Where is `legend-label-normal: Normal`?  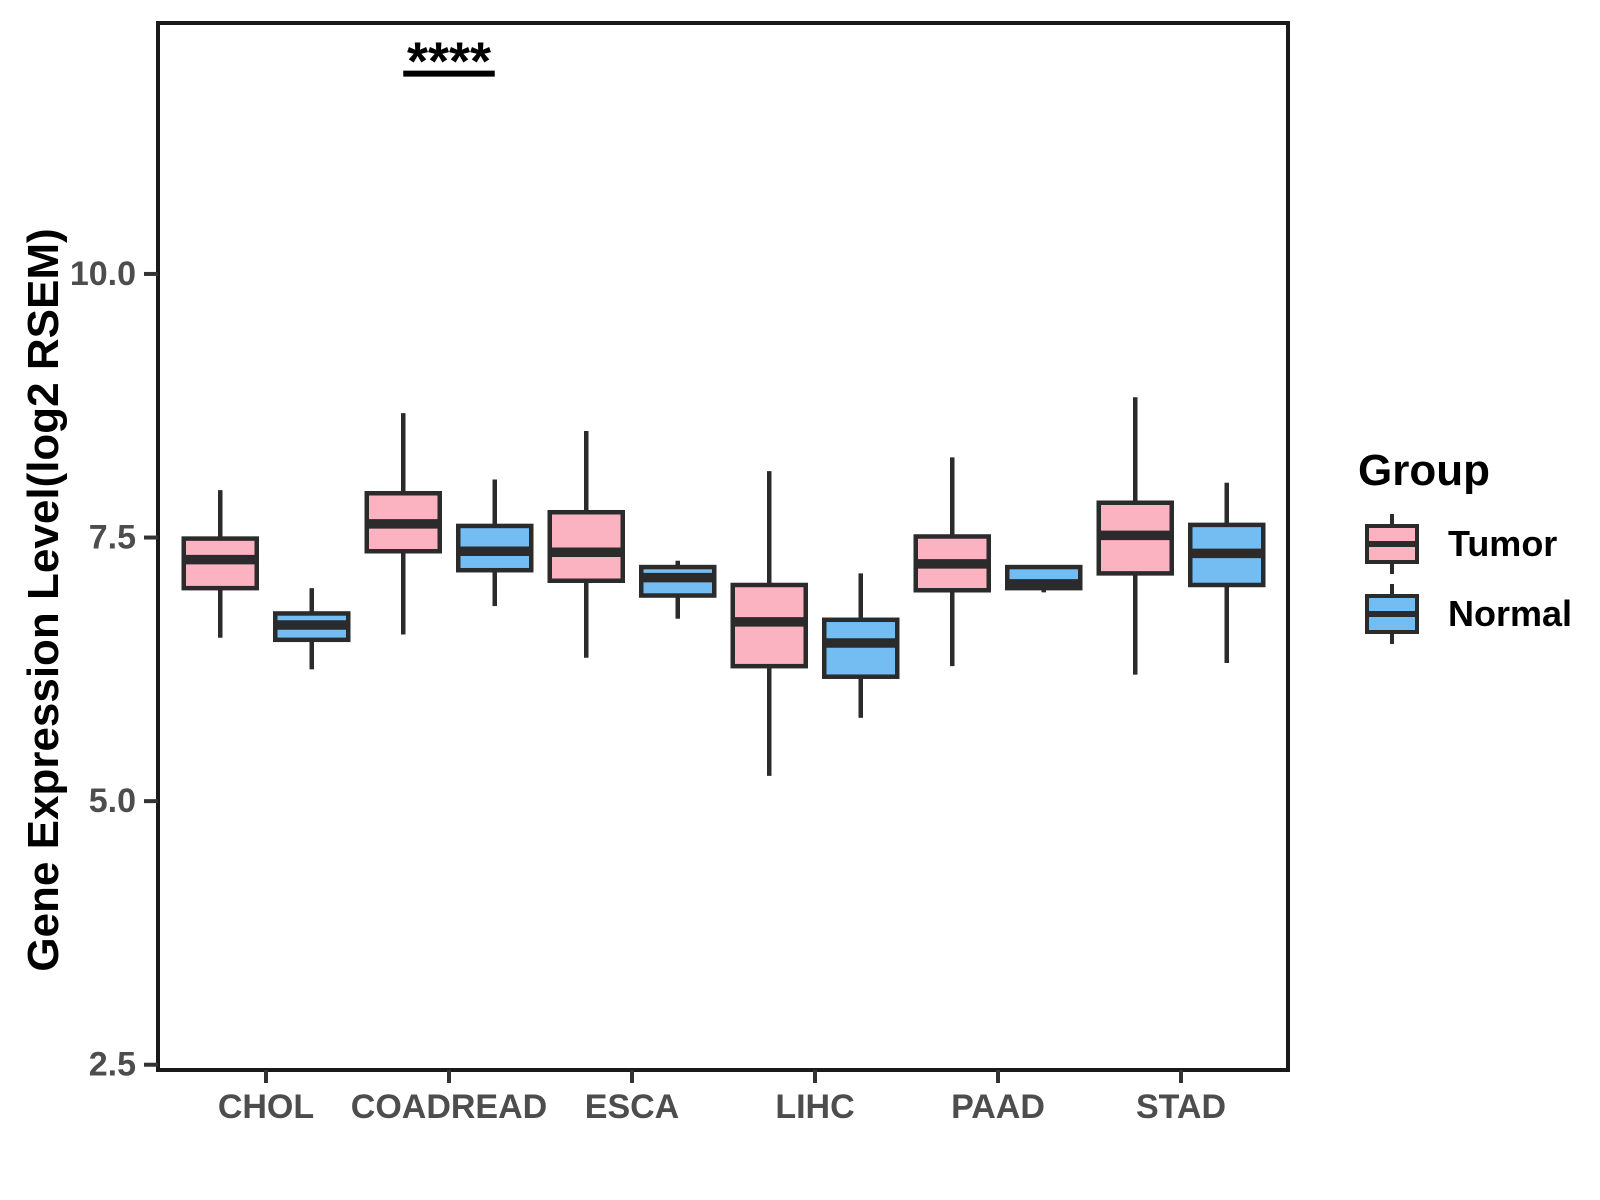 legend-label-normal: Normal is located at coordinates (1510, 613).